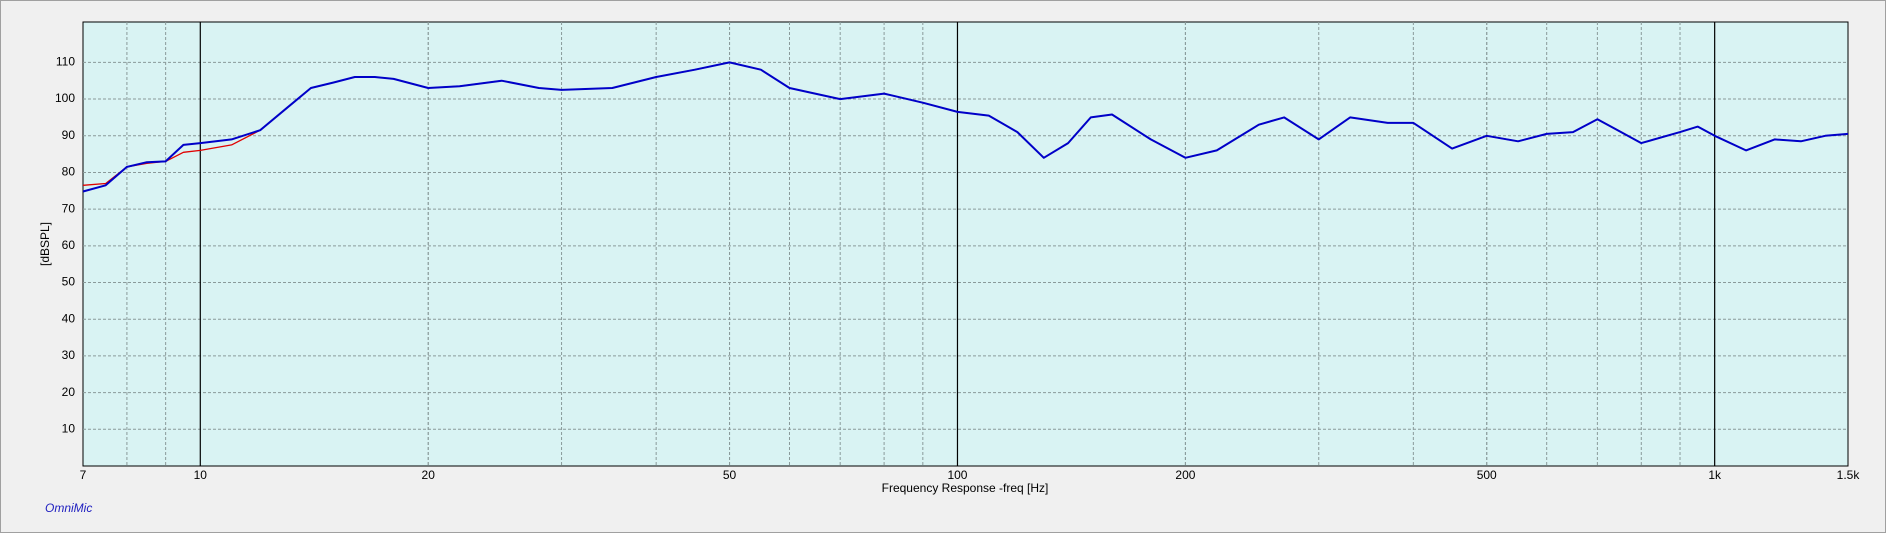 The width and height of the screenshot is (1886, 533). What do you see at coordinates (69, 392) in the screenshot?
I see `y-tick-label: 20` at bounding box center [69, 392].